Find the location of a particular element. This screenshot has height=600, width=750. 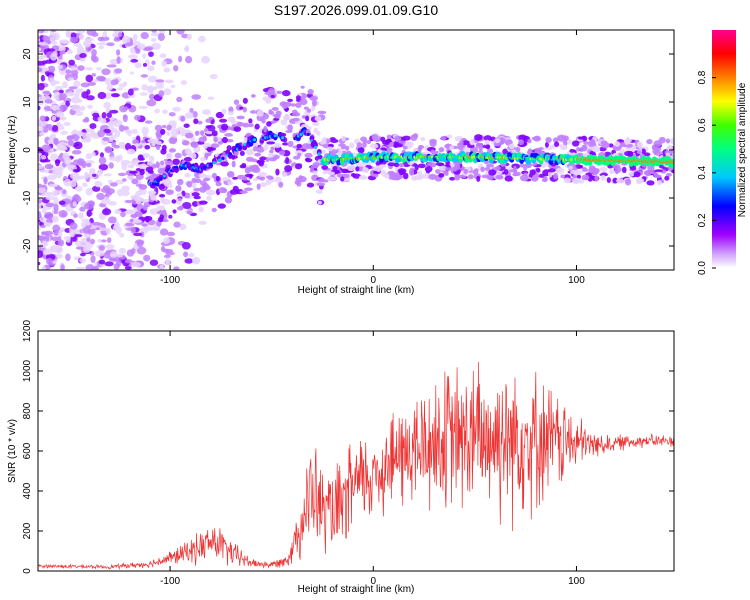

spectrogram-y-tick-label: -20 is located at coordinates (27, 245).